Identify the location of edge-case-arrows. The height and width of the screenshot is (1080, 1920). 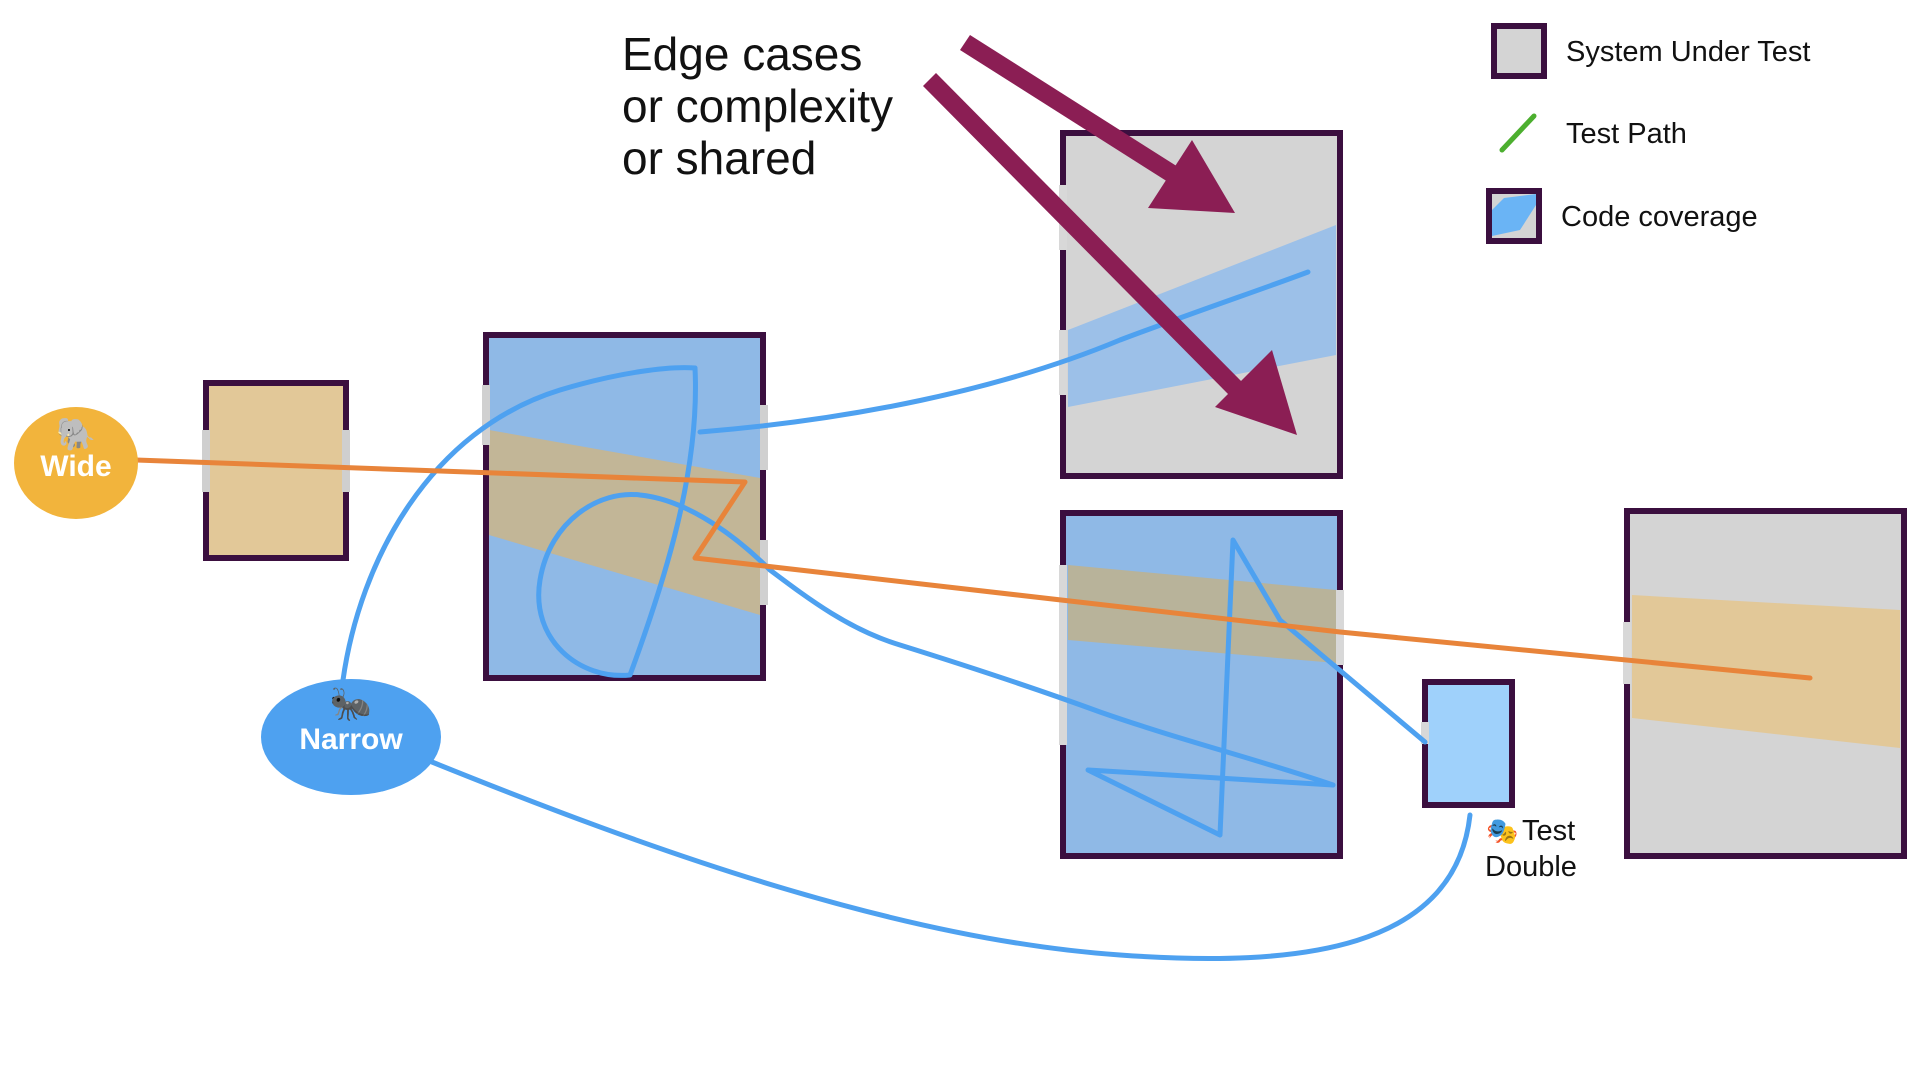
(1110, 235).